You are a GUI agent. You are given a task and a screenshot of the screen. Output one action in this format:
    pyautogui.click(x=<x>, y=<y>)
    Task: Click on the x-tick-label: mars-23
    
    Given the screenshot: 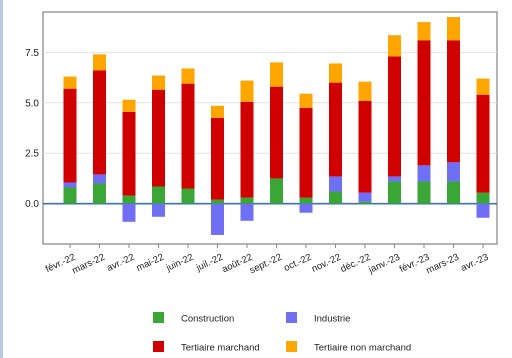 What is the action you would take?
    pyautogui.click(x=443, y=264)
    